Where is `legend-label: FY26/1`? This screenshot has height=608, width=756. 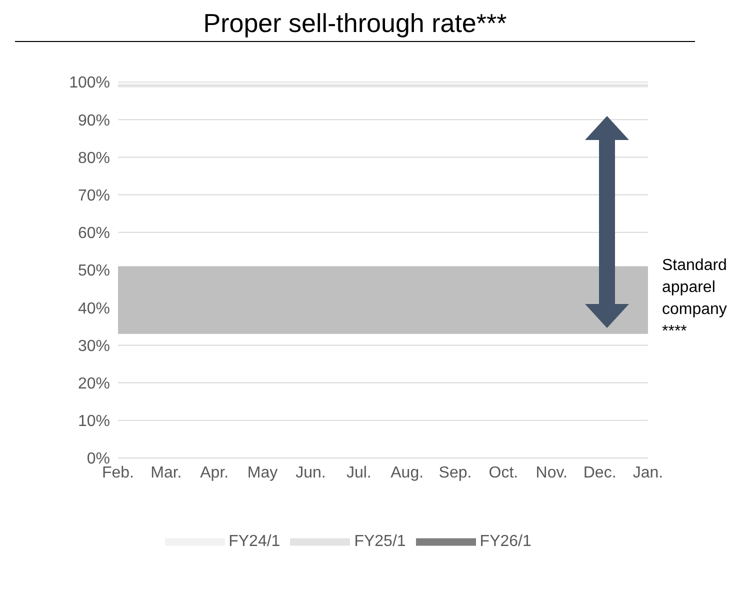
legend-label: FY26/1 is located at coordinates (506, 541).